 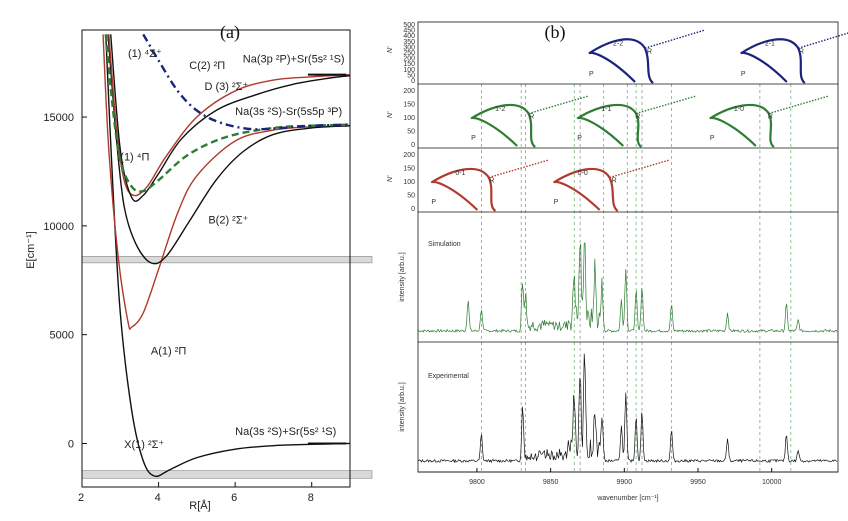 What do you see at coordinates (551, 482) in the screenshot?
I see `x-tick-label-b: 9850` at bounding box center [551, 482].